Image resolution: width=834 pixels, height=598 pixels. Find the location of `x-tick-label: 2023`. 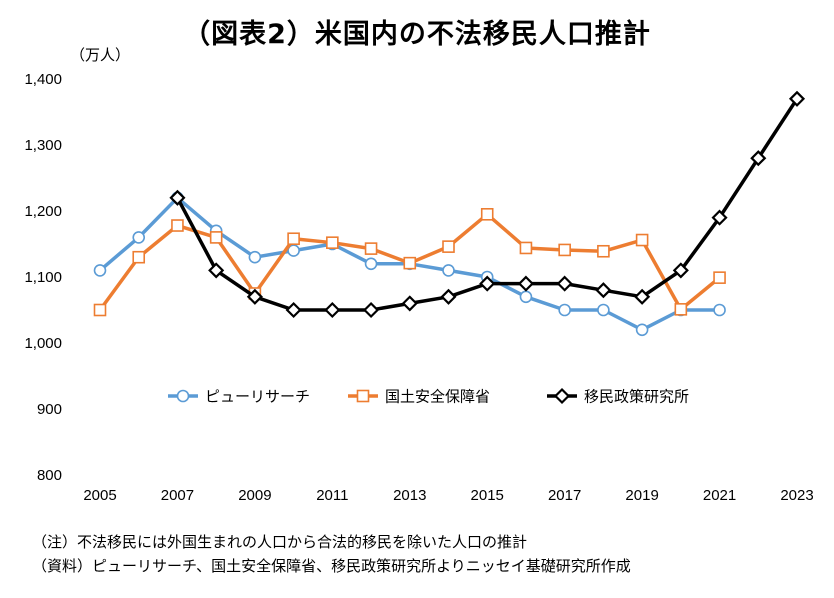

x-tick-label: 2023 is located at coordinates (796, 495).